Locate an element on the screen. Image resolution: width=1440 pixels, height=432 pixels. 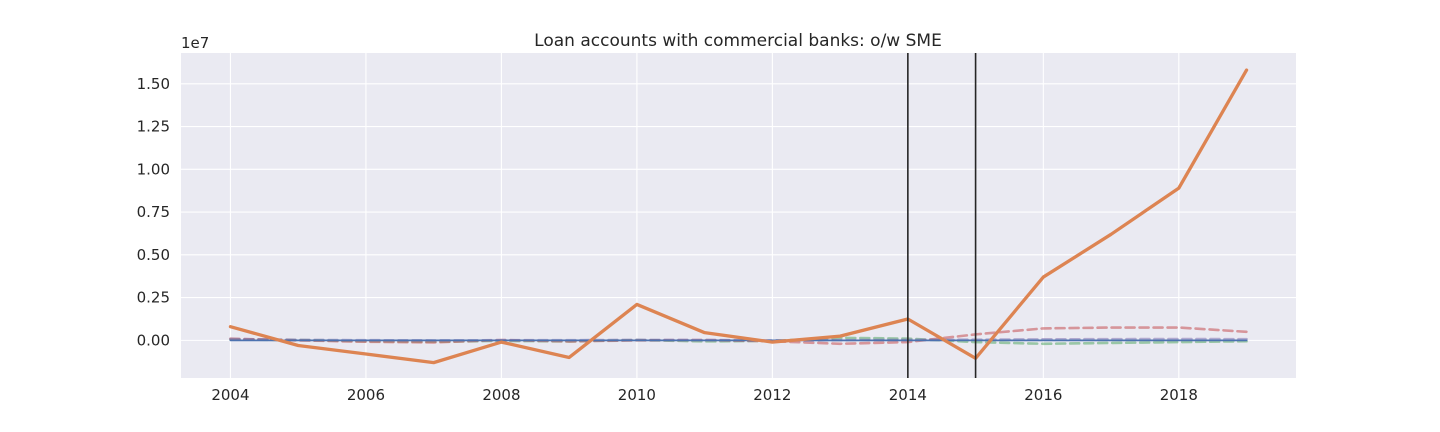
x-tick-label: 2016 is located at coordinates (1043, 395).